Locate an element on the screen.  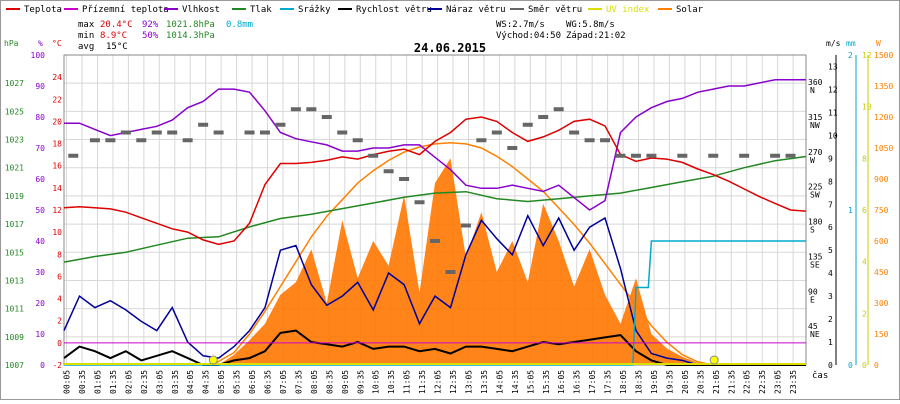
x-tick-group-12: 06:05 is located at coordinates (252, 382).